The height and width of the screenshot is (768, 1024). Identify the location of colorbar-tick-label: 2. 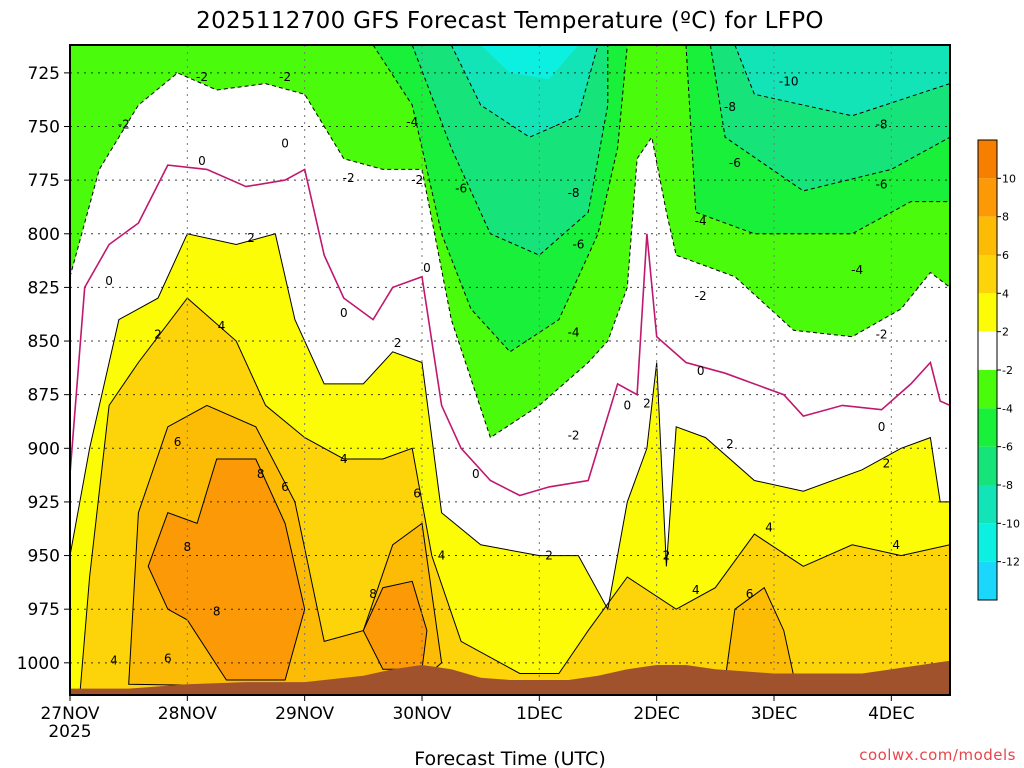
(1005, 332).